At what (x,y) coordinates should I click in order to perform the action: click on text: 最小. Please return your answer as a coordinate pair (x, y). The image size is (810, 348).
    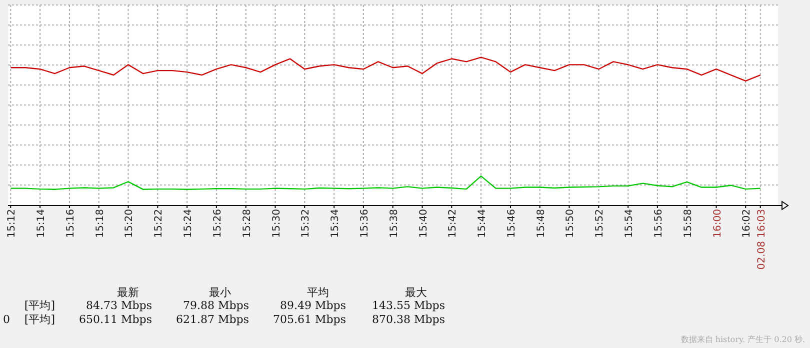
    Looking at the image, I should click on (220, 292).